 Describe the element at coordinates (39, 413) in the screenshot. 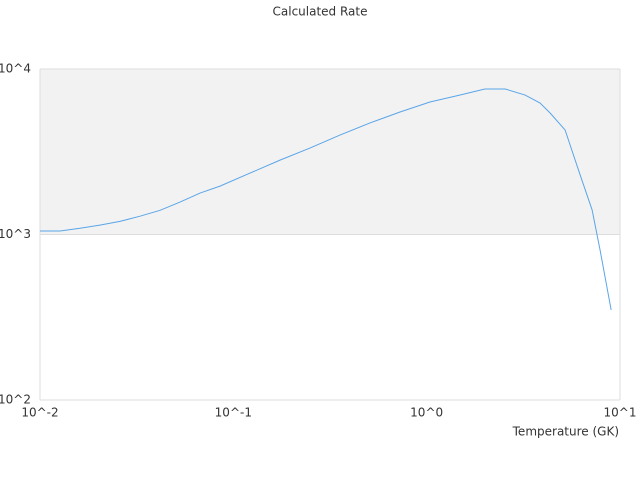

I see `x-tick-label: 10^-2` at that location.